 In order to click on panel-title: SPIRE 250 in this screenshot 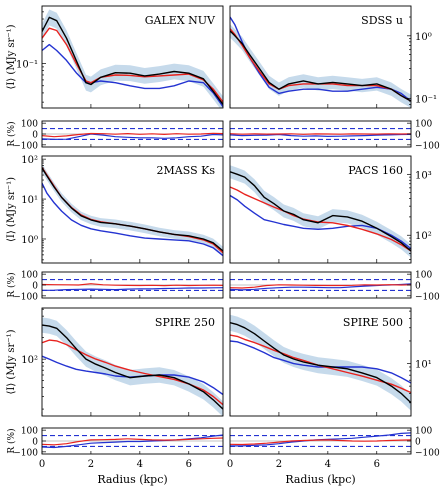, I will do `click(185, 322)`.